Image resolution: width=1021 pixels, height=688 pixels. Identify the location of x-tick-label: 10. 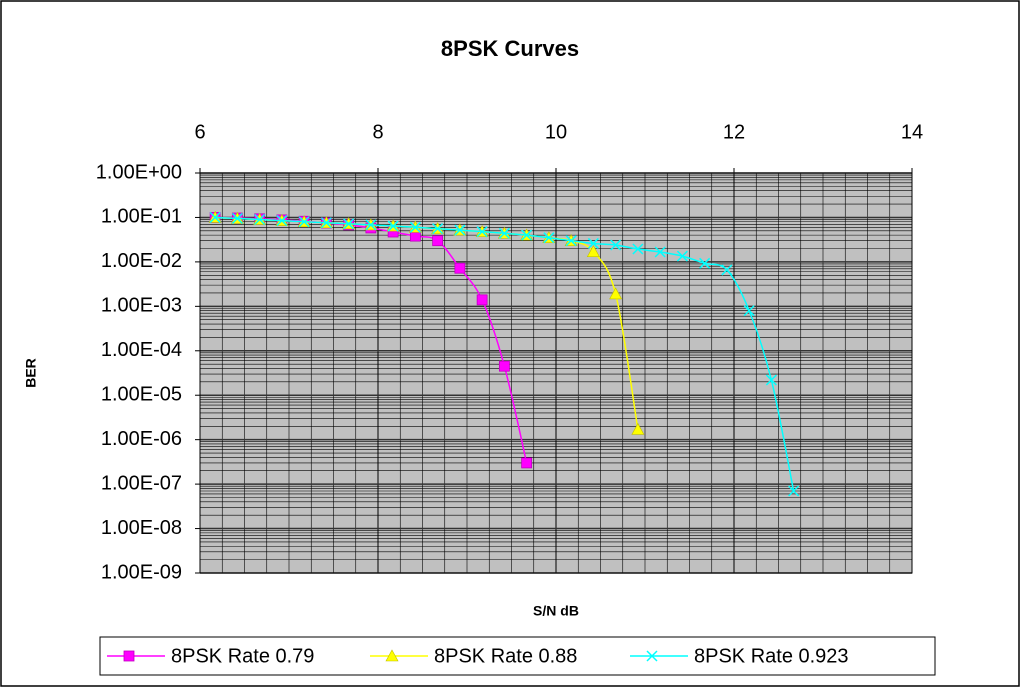
(556, 132).